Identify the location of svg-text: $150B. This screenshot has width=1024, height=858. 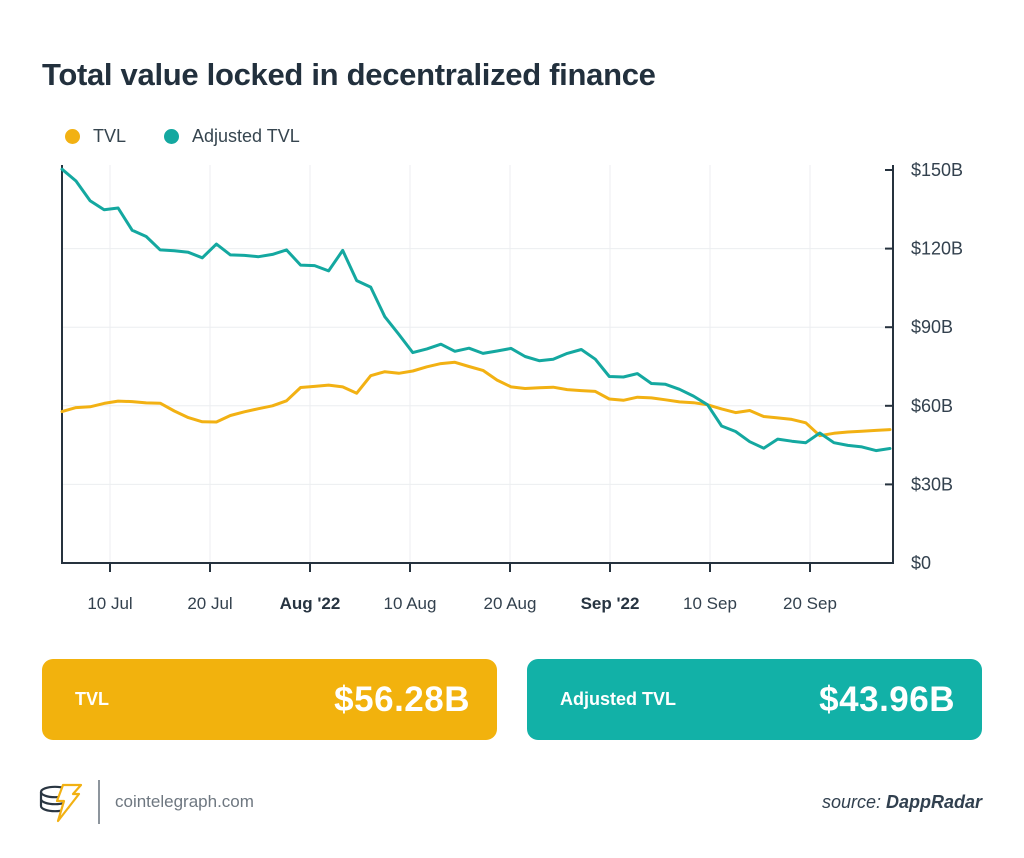
(937, 170).